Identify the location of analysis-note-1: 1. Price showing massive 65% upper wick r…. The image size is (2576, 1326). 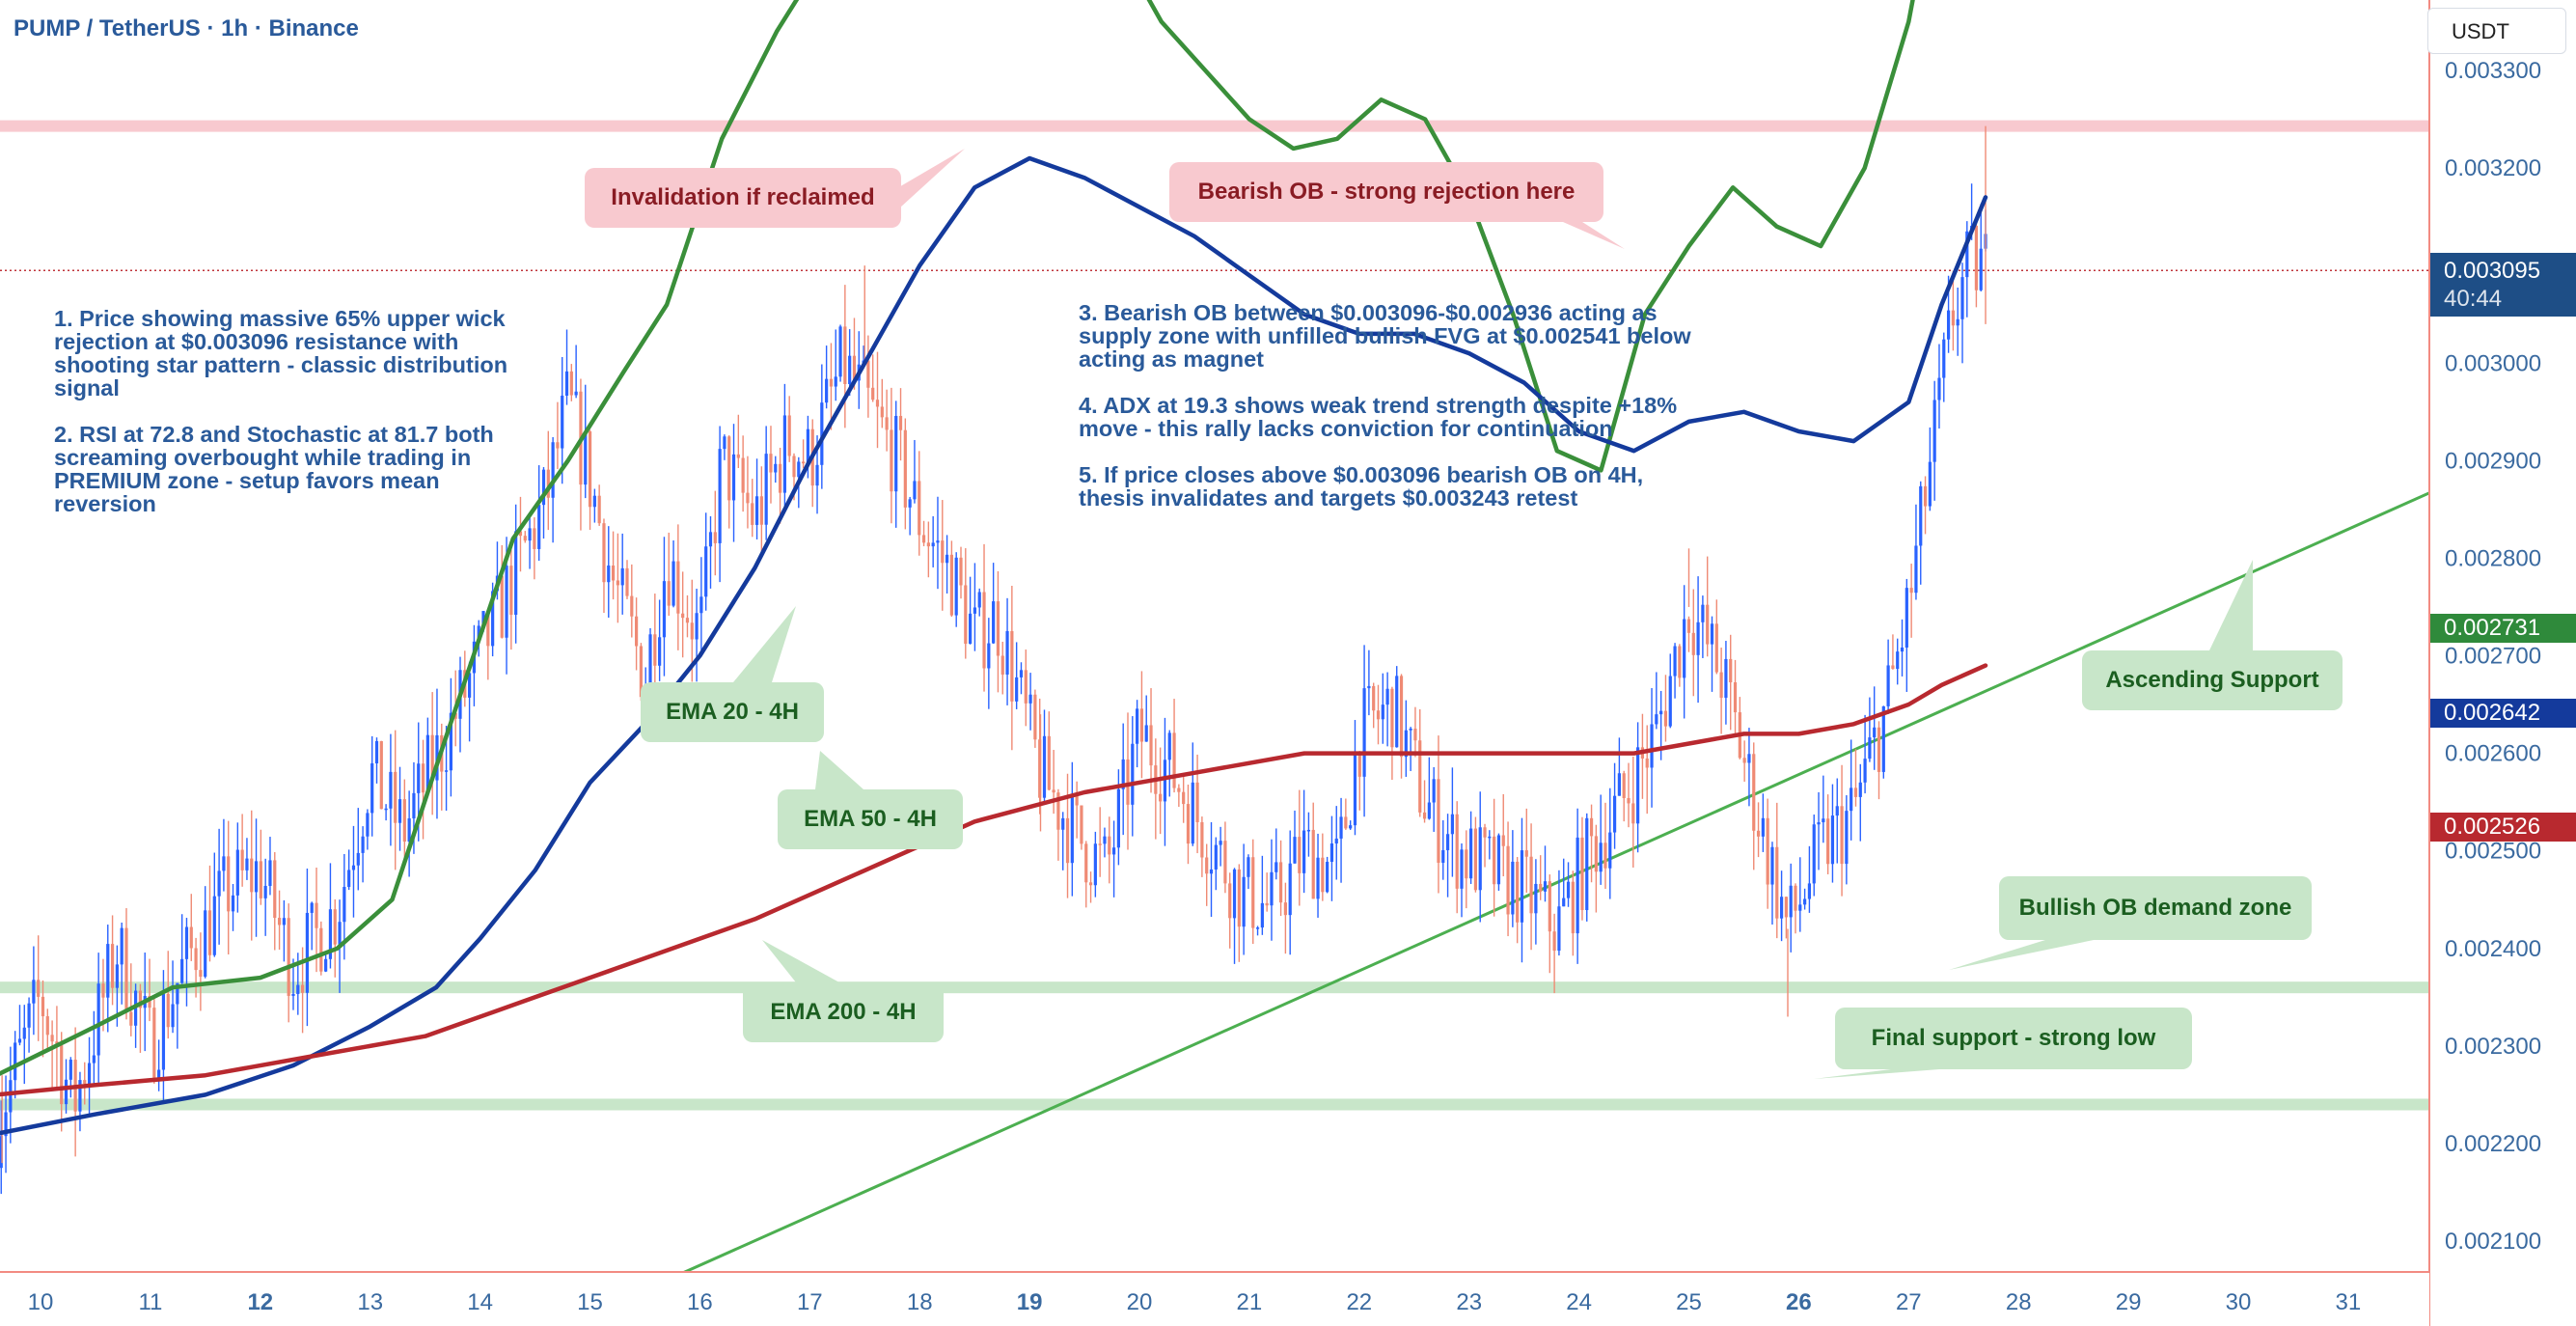
(280, 354).